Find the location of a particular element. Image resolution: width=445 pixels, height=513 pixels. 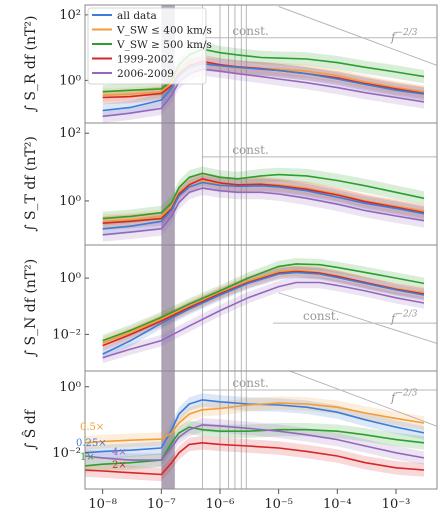

factor-label-all: 0.25× is located at coordinates (91, 443).